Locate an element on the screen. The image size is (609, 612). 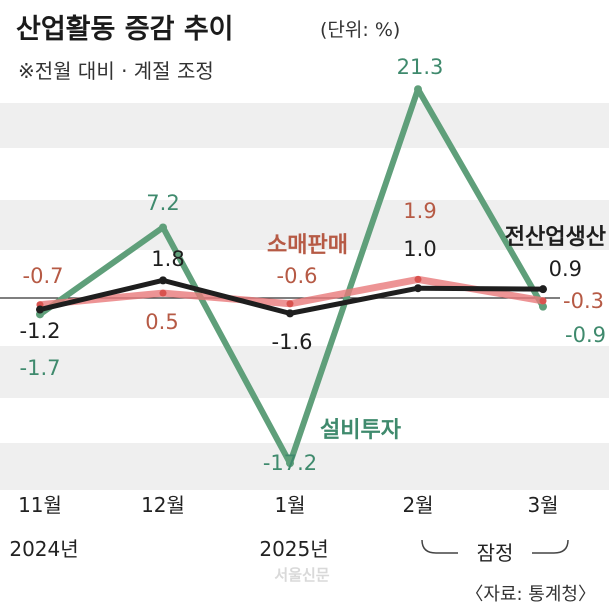
value-label: 0.9 is located at coordinates (565, 269).